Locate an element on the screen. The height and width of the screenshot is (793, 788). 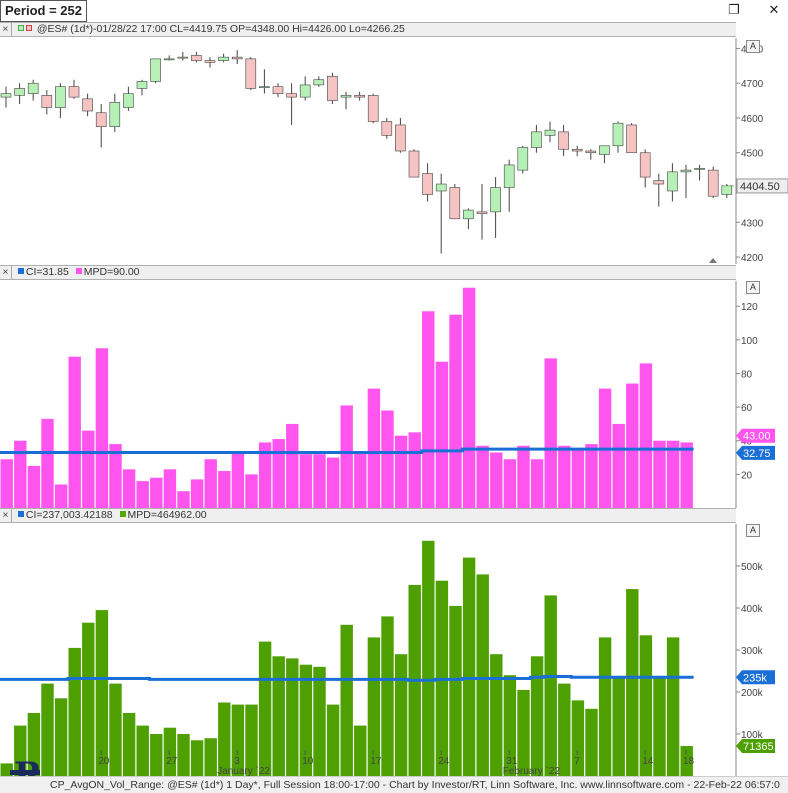
range-autoscale-button: A is located at coordinates (753, 287).